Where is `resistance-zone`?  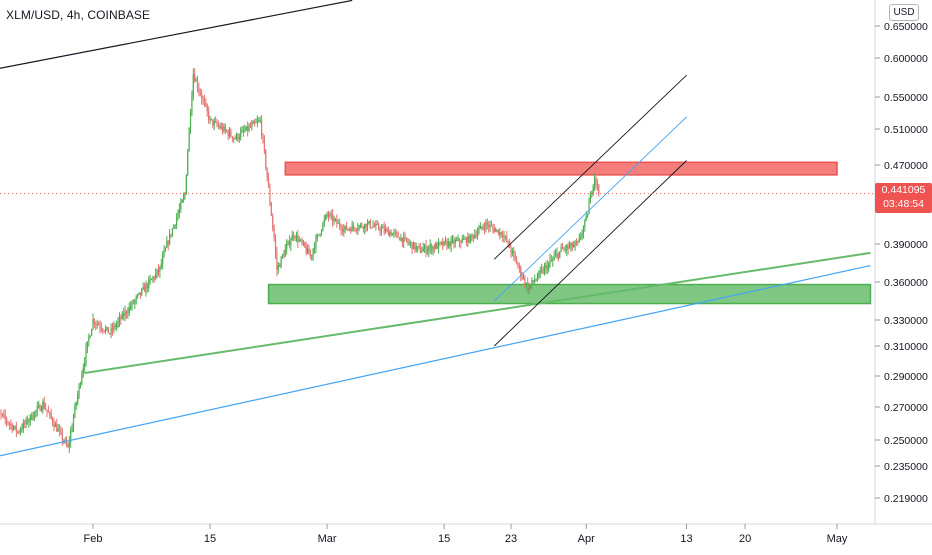
resistance-zone is located at coordinates (561, 168).